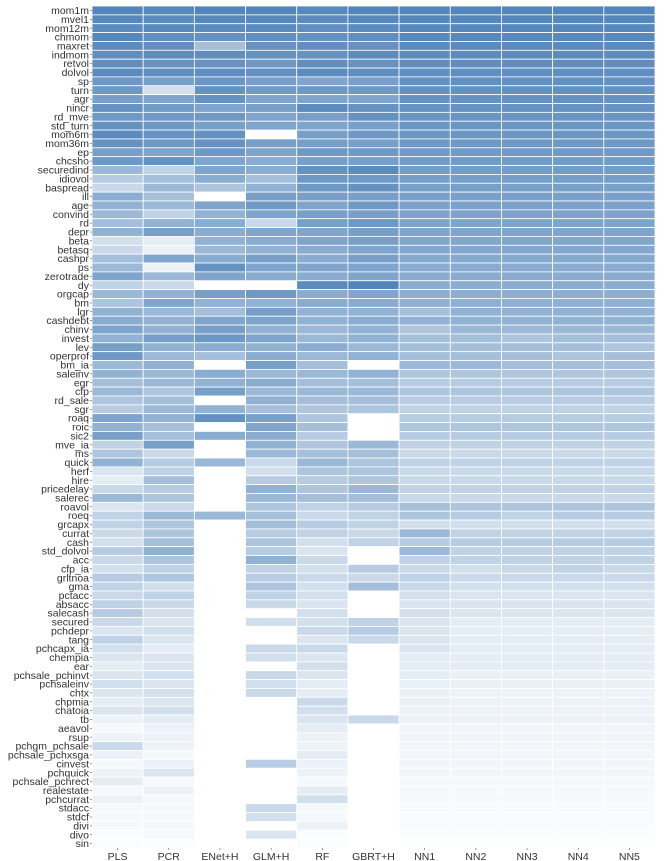 The width and height of the screenshot is (667, 861). Describe the element at coordinates (72, 445) in the screenshot. I see `row-label: mve_ia` at that location.